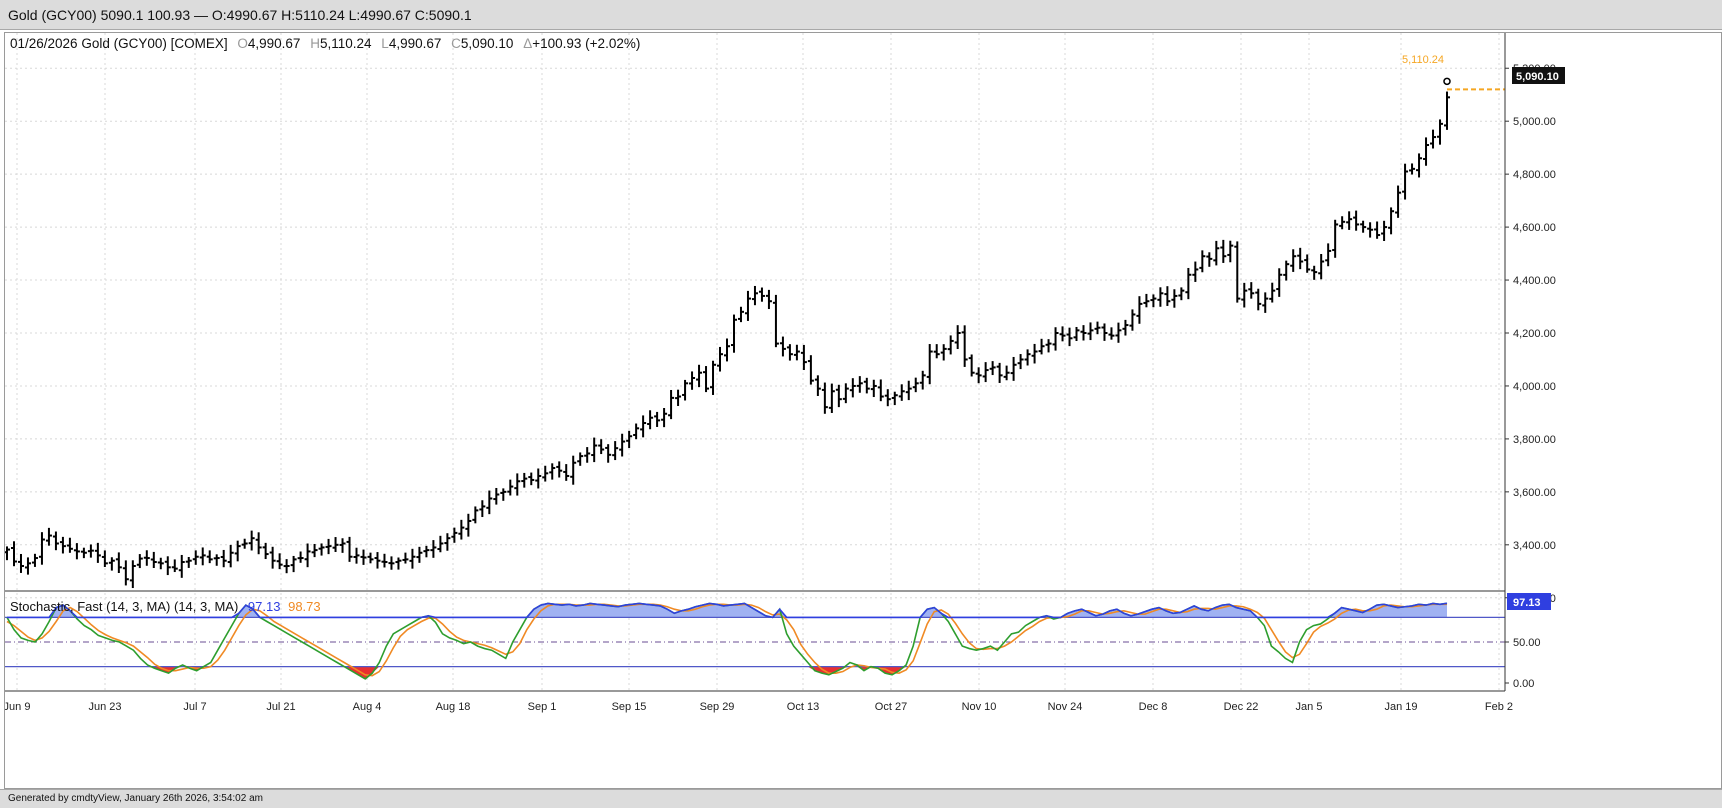 The width and height of the screenshot is (1722, 808). What do you see at coordinates (1534, 122) in the screenshot?
I see `y-tick-label: 5,000.00` at bounding box center [1534, 122].